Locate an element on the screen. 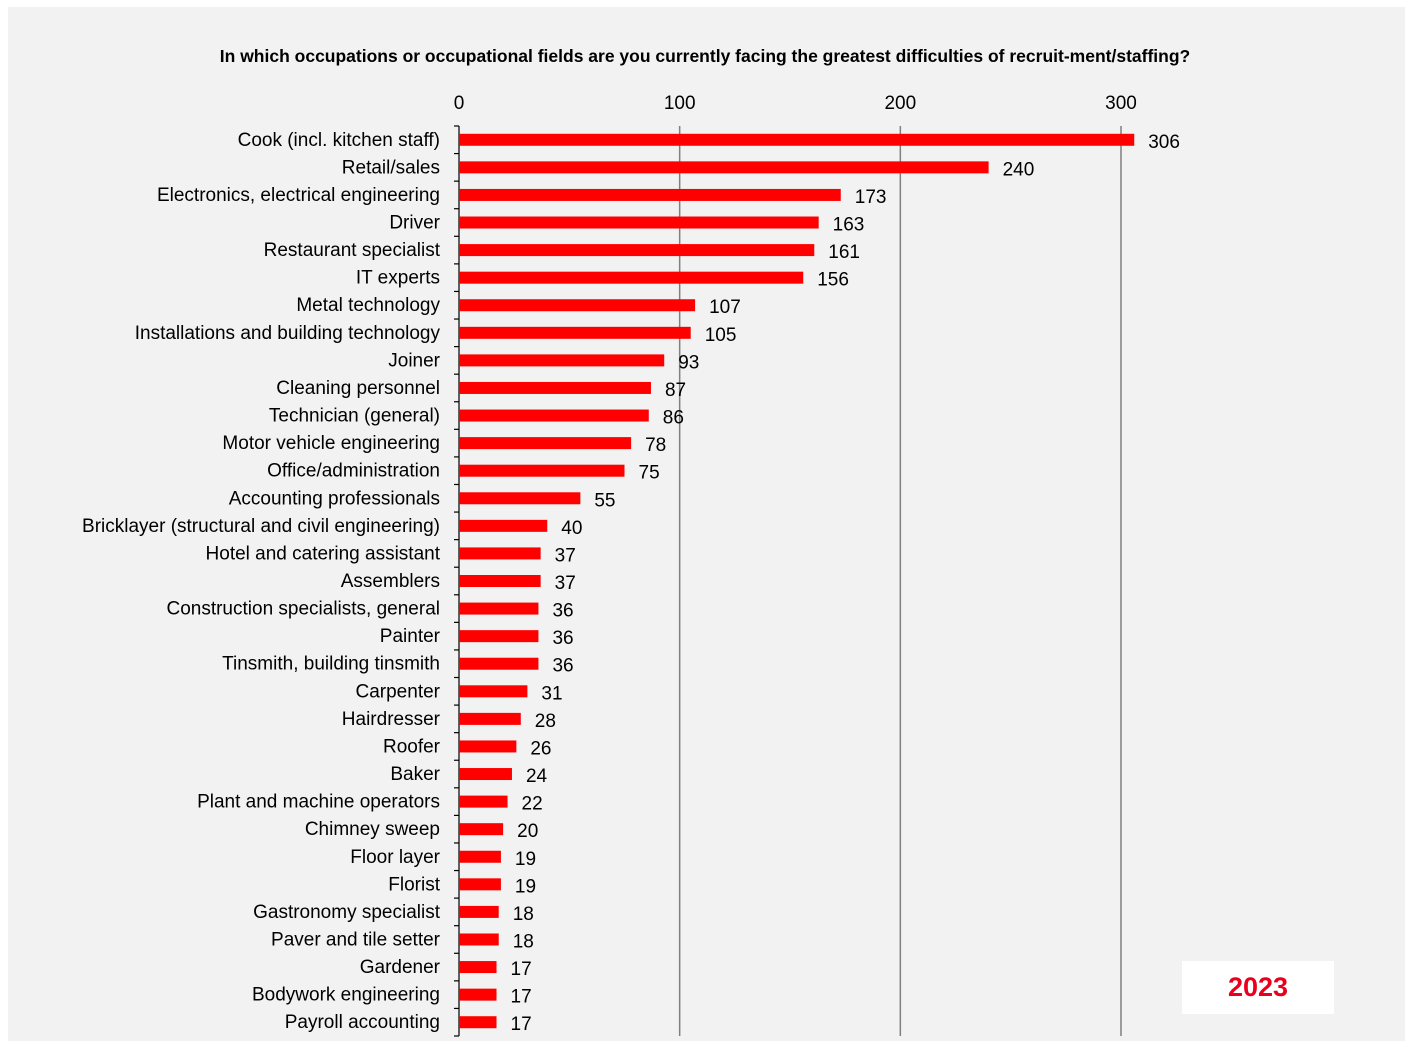 The height and width of the screenshot is (1047, 1410). x-tick-label: 200 is located at coordinates (900, 103).